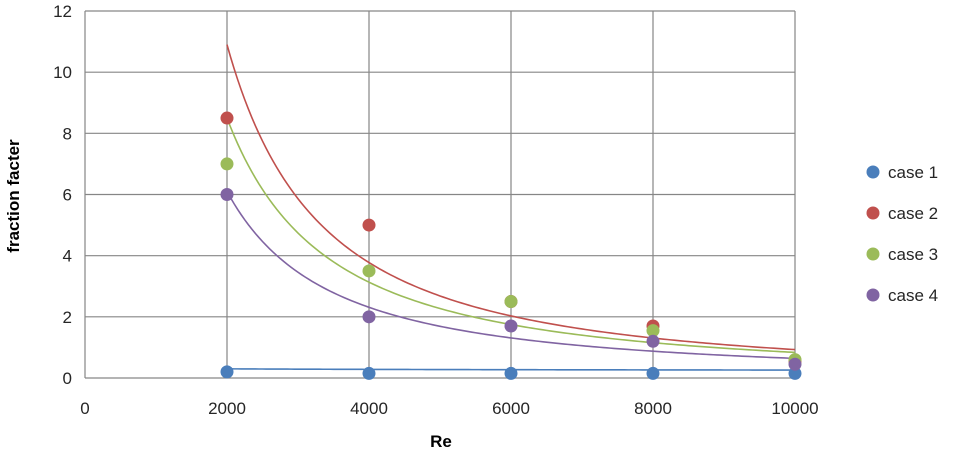 The image size is (955, 454). What do you see at coordinates (441, 441) in the screenshot?
I see `x-axis-title: Re` at bounding box center [441, 441].